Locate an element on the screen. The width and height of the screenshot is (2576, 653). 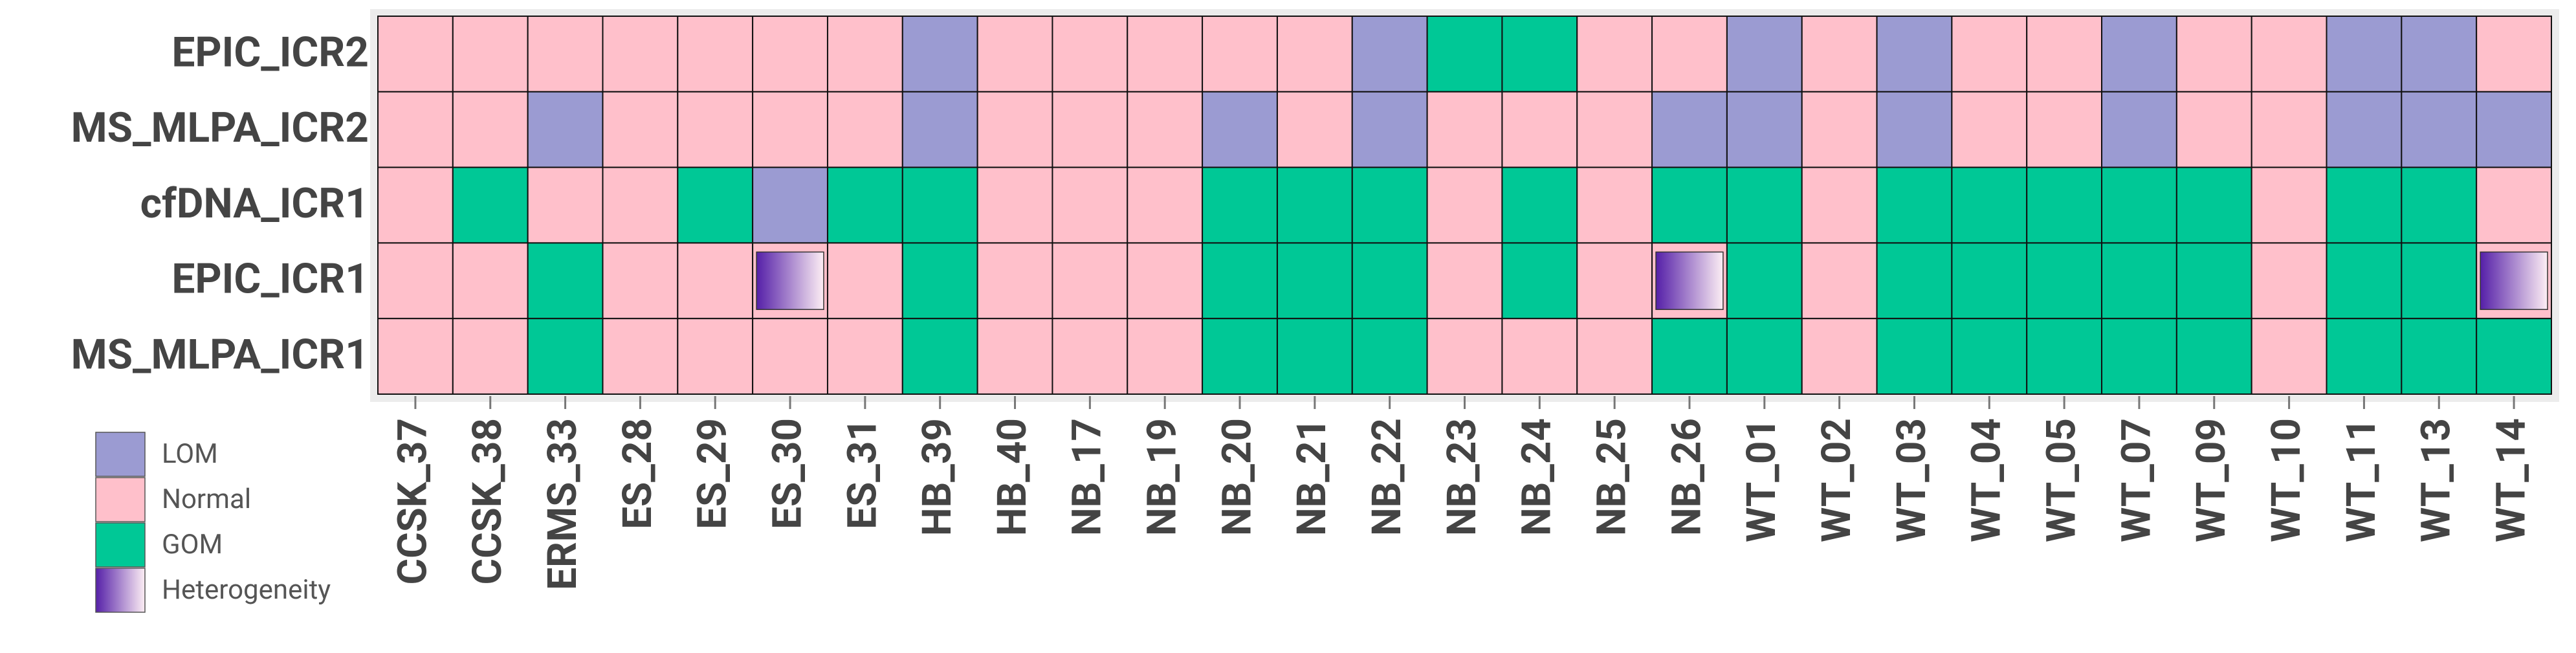
column-label: ES_28 is located at coordinates (637, 474).